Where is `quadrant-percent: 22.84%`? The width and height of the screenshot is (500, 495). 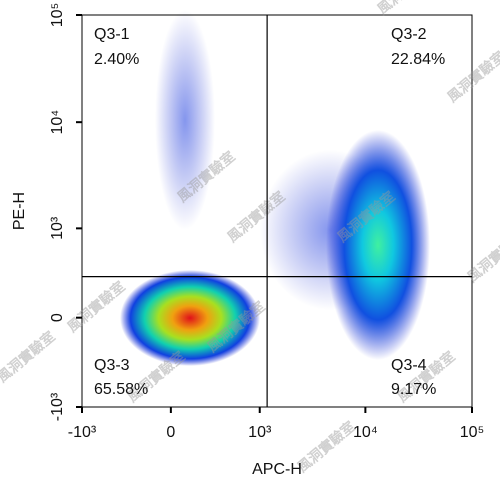
quadrant-percent: 22.84% is located at coordinates (418, 59).